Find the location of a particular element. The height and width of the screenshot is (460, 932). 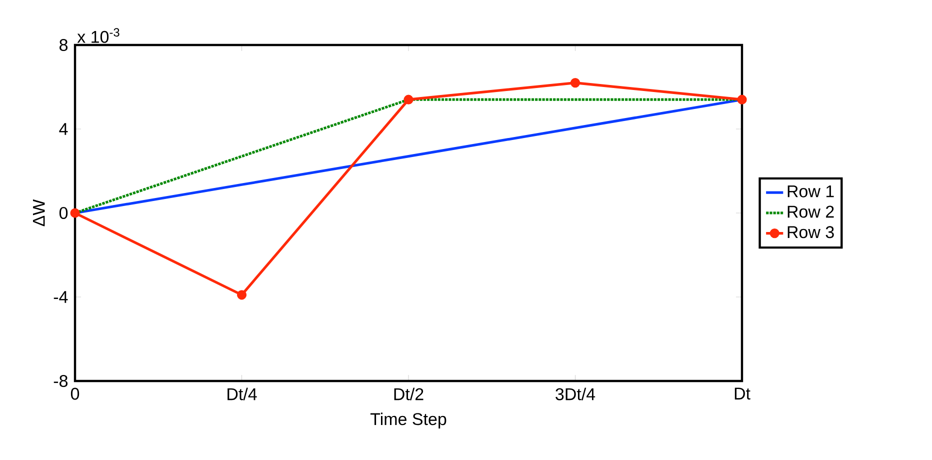

y-tick-label: -8 is located at coordinates (61, 381).